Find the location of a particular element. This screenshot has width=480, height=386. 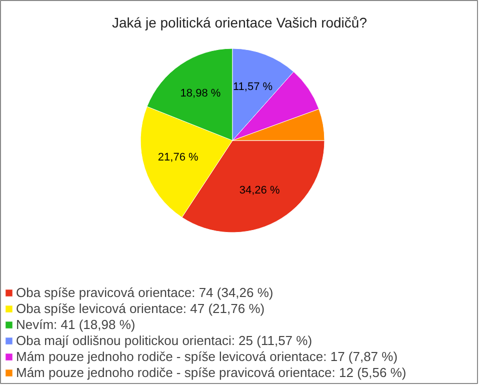

data-label: 34,26 % is located at coordinates (259, 190).